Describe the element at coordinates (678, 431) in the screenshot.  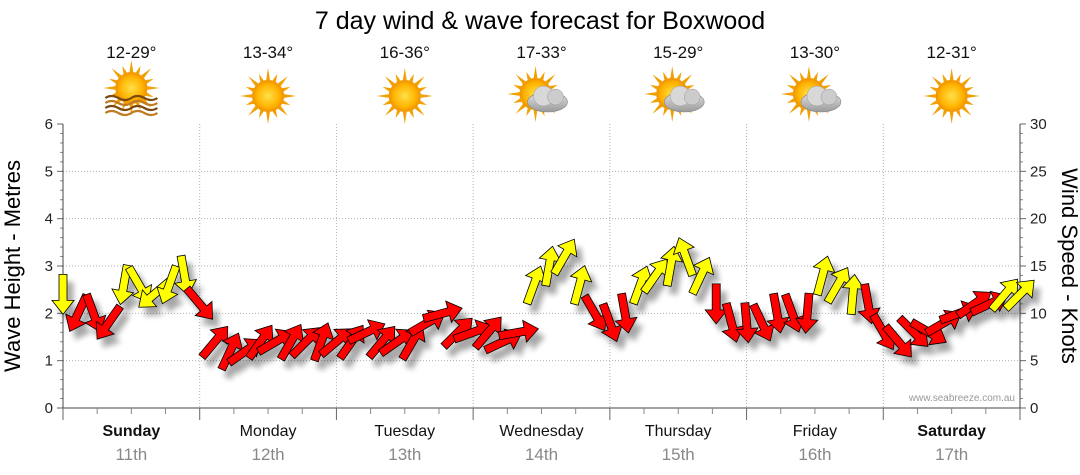
I see `day-name-label: Thursday` at that location.